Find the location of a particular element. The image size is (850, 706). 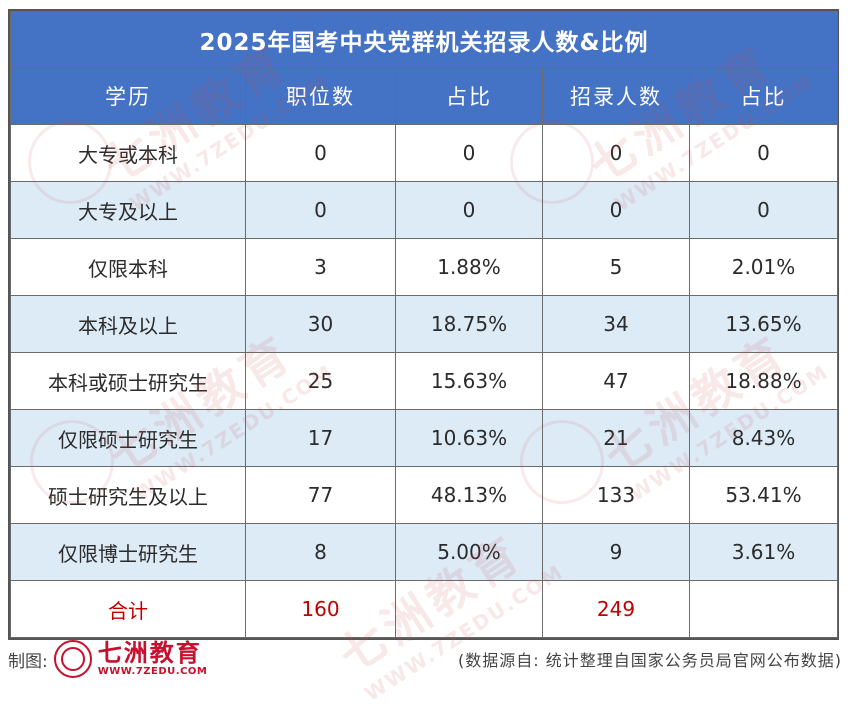

cell-education: 本科或硕士研究生 is located at coordinates (128, 381).